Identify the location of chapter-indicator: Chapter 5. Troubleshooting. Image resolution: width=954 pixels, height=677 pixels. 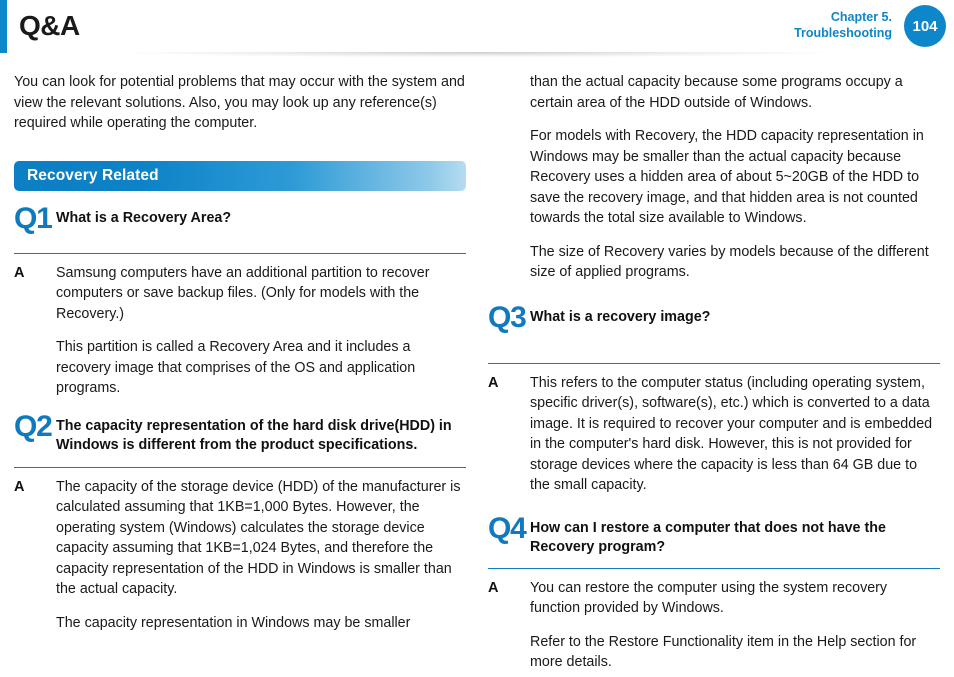
(757, 25).